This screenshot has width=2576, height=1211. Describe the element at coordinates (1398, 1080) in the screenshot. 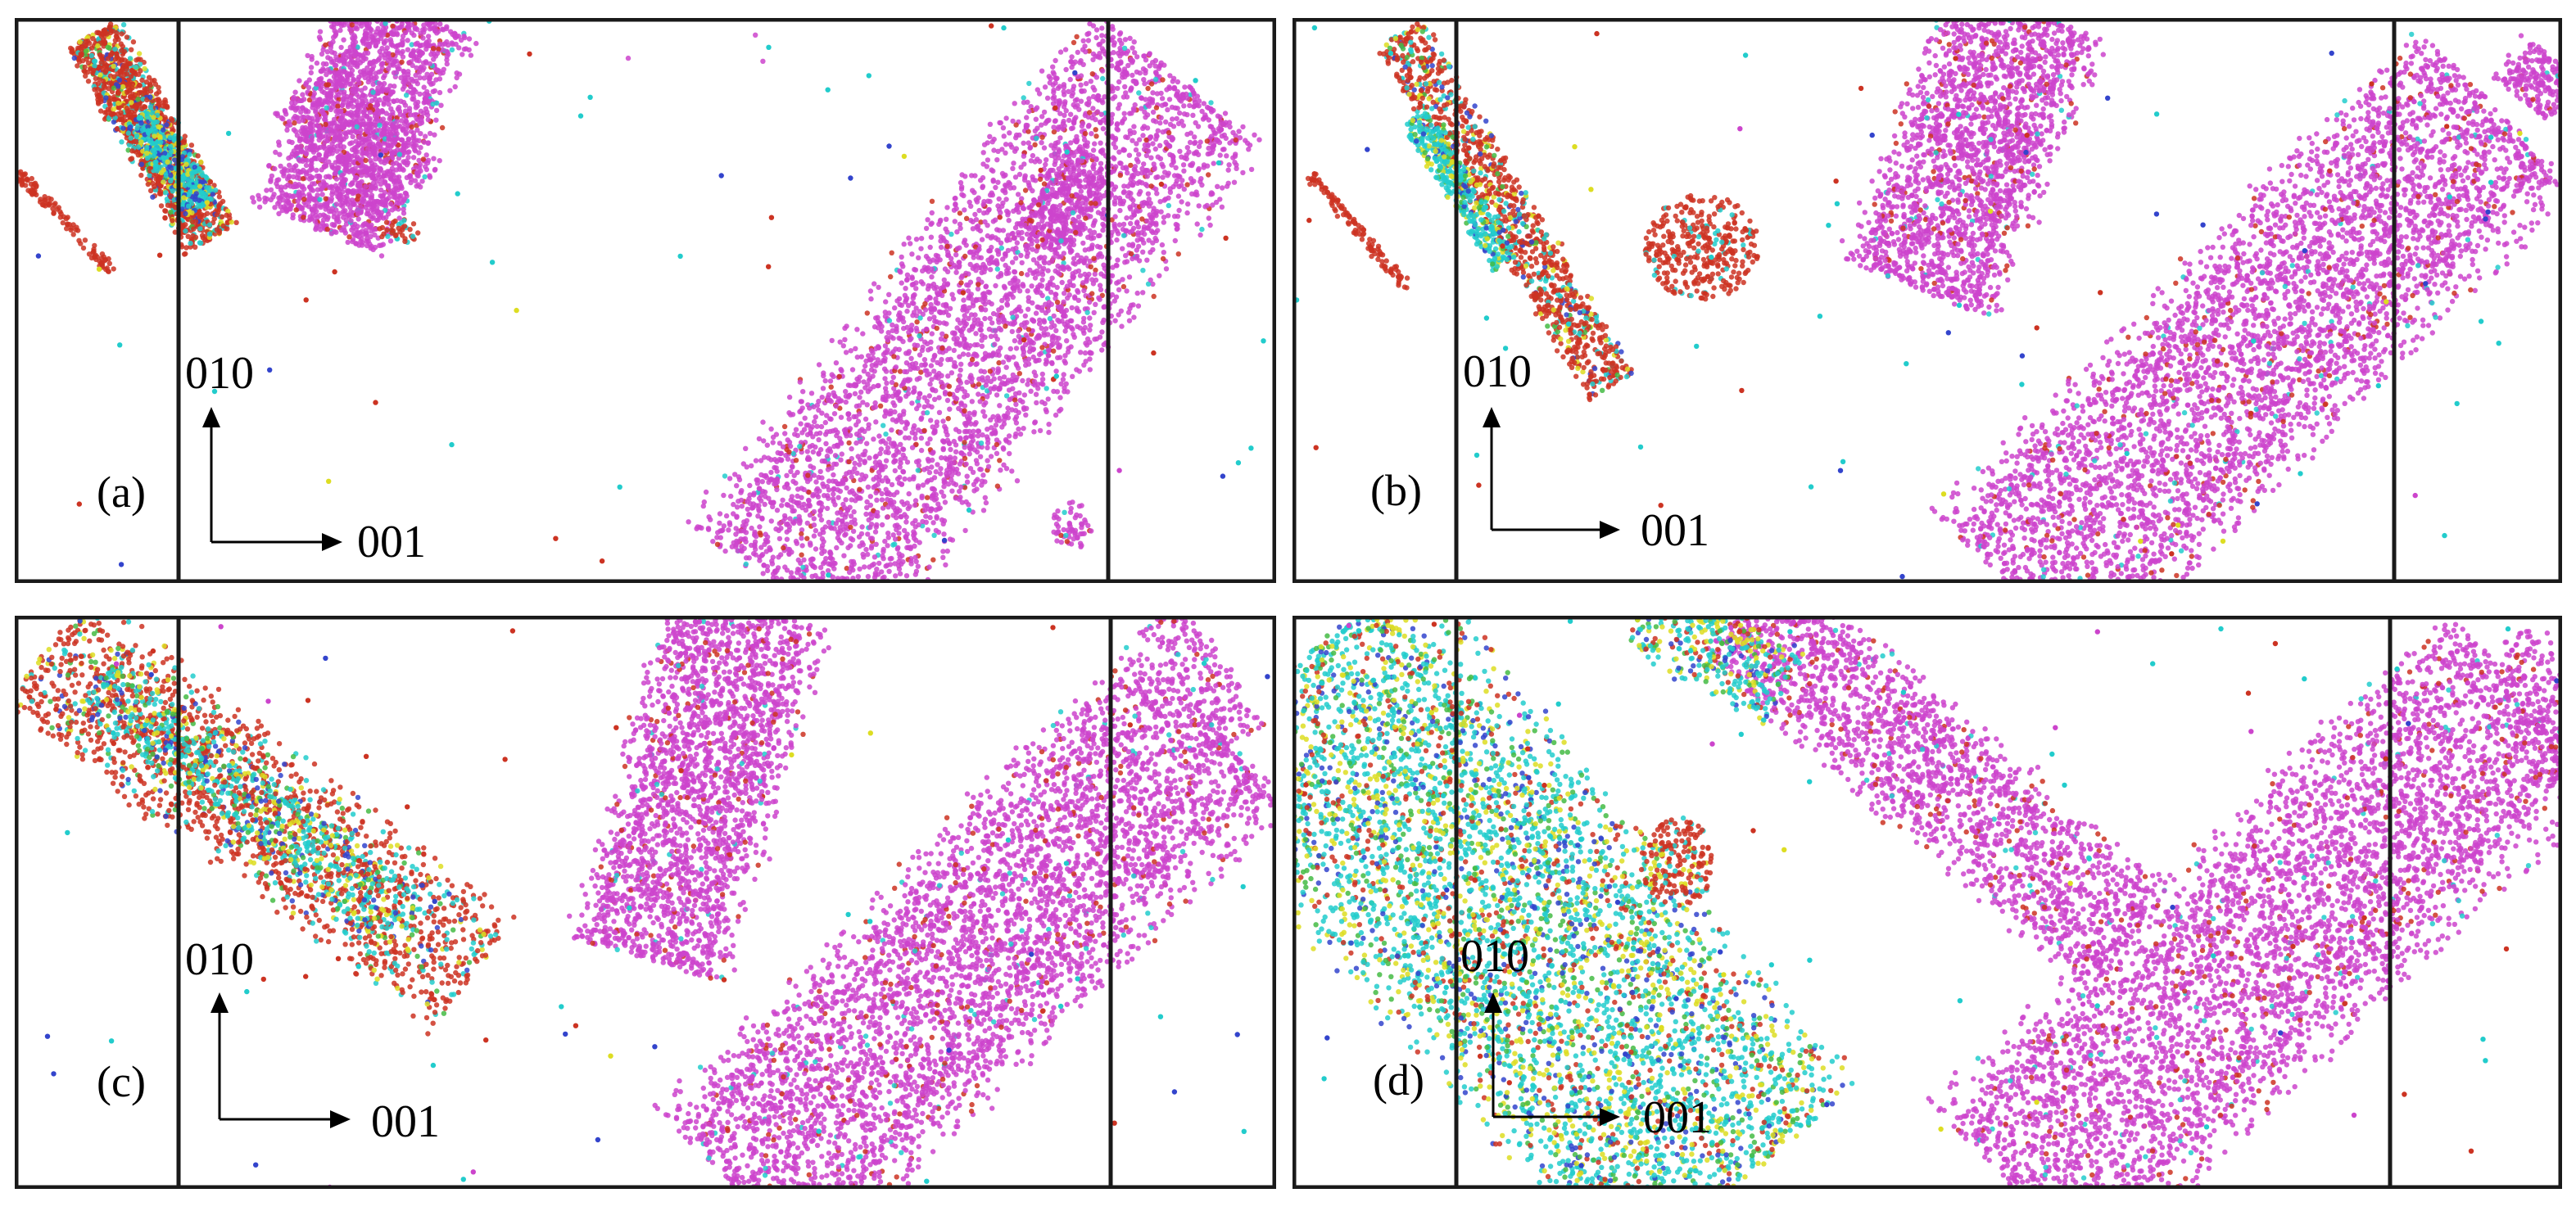

I see `panel-label: (d)` at that location.